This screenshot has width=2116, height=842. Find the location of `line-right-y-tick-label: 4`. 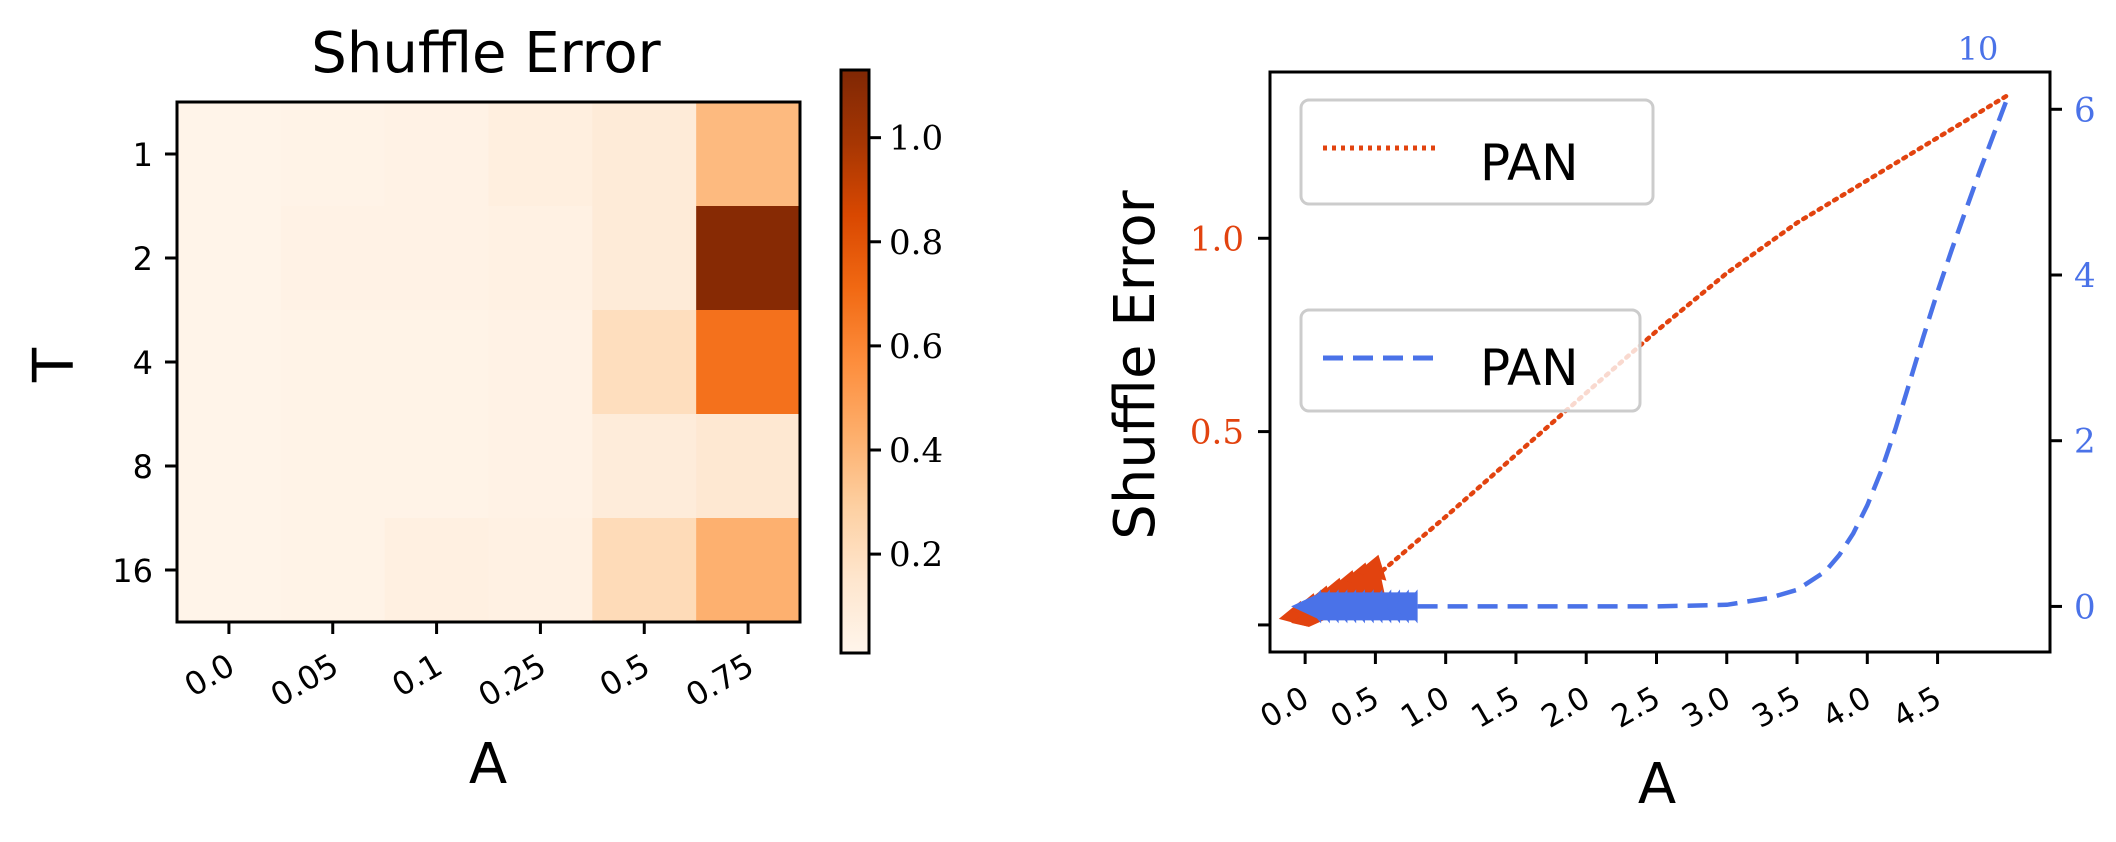

line-right-y-tick-label: 4 is located at coordinates (2085, 276).